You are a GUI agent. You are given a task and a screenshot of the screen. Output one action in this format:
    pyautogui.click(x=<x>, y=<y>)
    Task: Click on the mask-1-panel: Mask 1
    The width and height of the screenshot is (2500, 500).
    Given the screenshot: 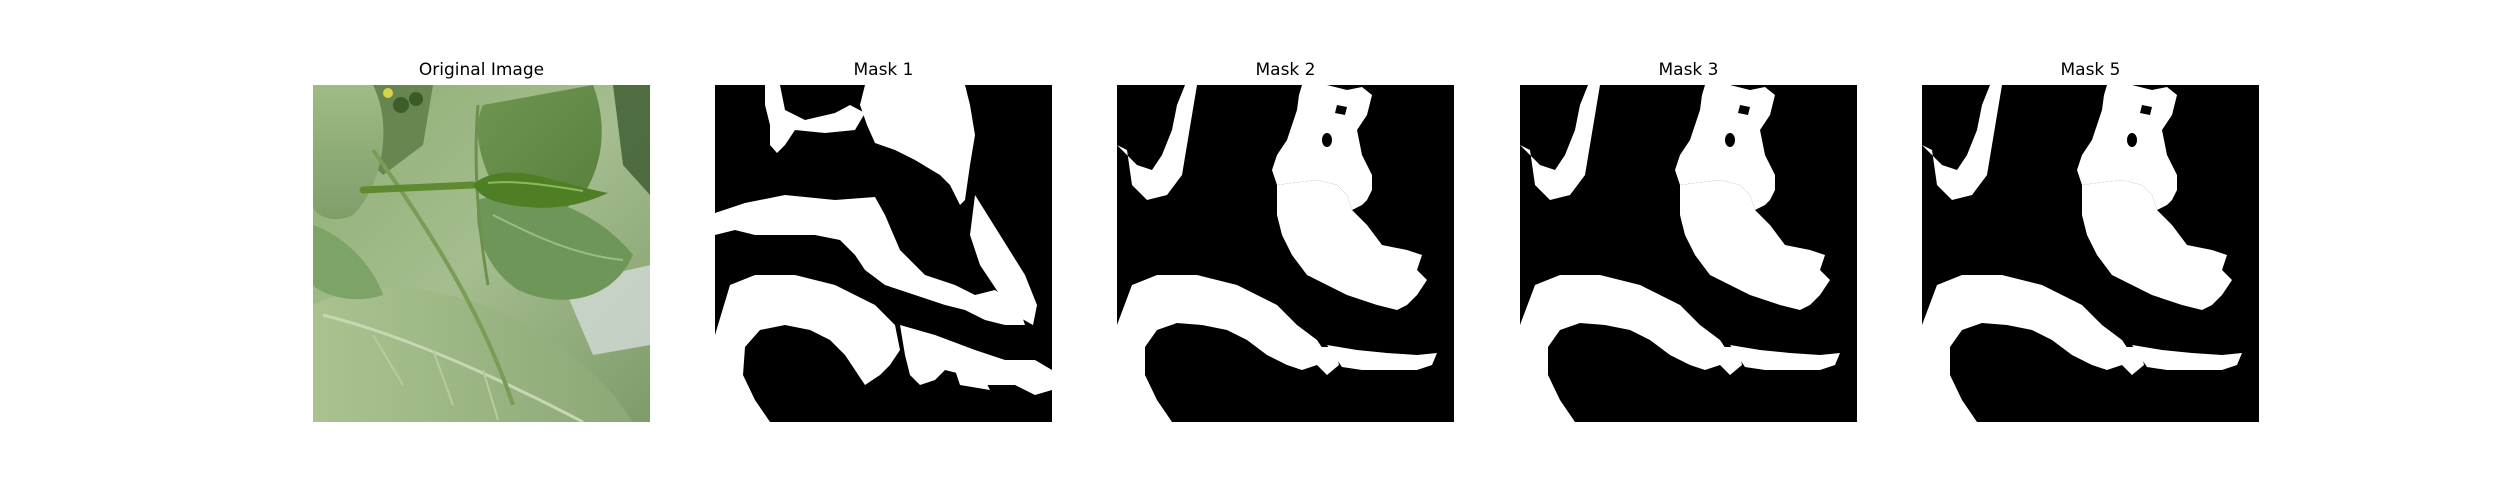 What is the action you would take?
    pyautogui.click(x=883, y=250)
    